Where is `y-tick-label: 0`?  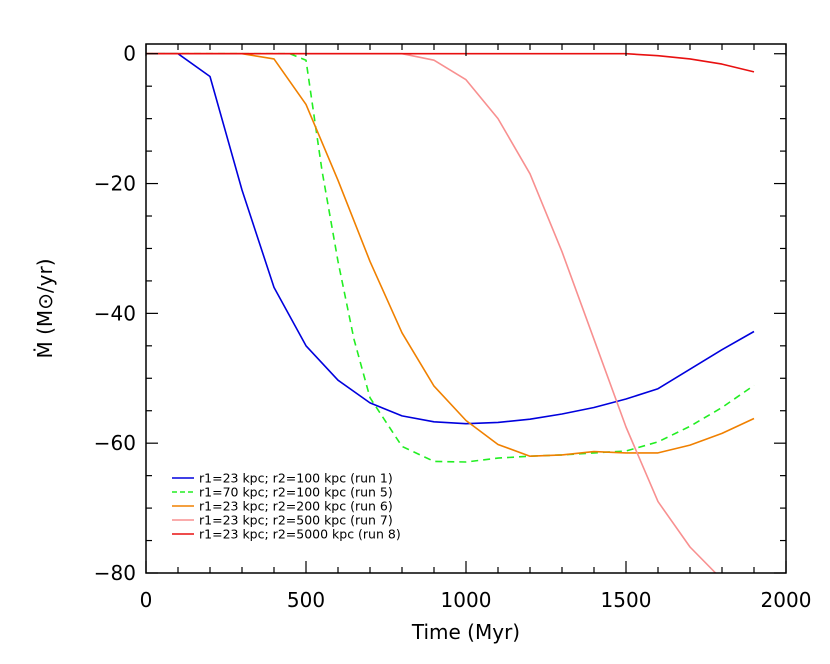
y-tick-label: 0 is located at coordinates (129, 54).